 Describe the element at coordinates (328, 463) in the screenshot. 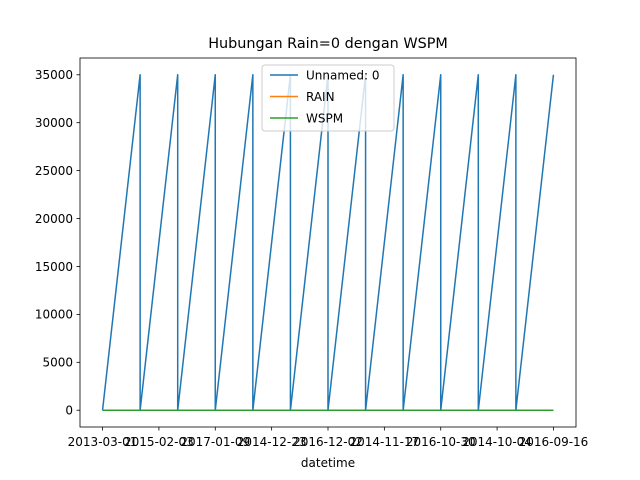

I see `x-axis-label: datetime` at that location.